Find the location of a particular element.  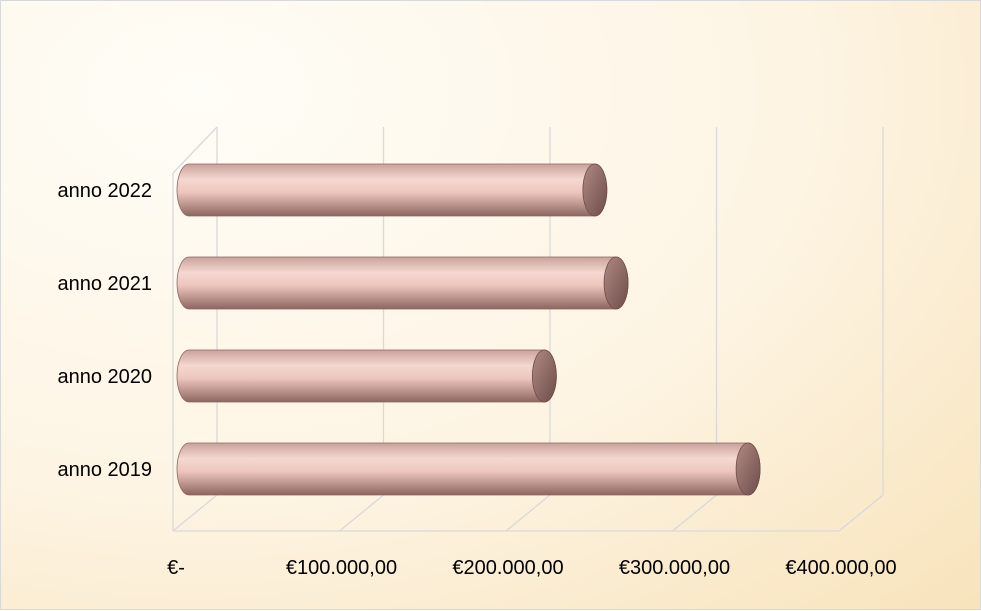

x-tick-label: €- is located at coordinates (176, 568).